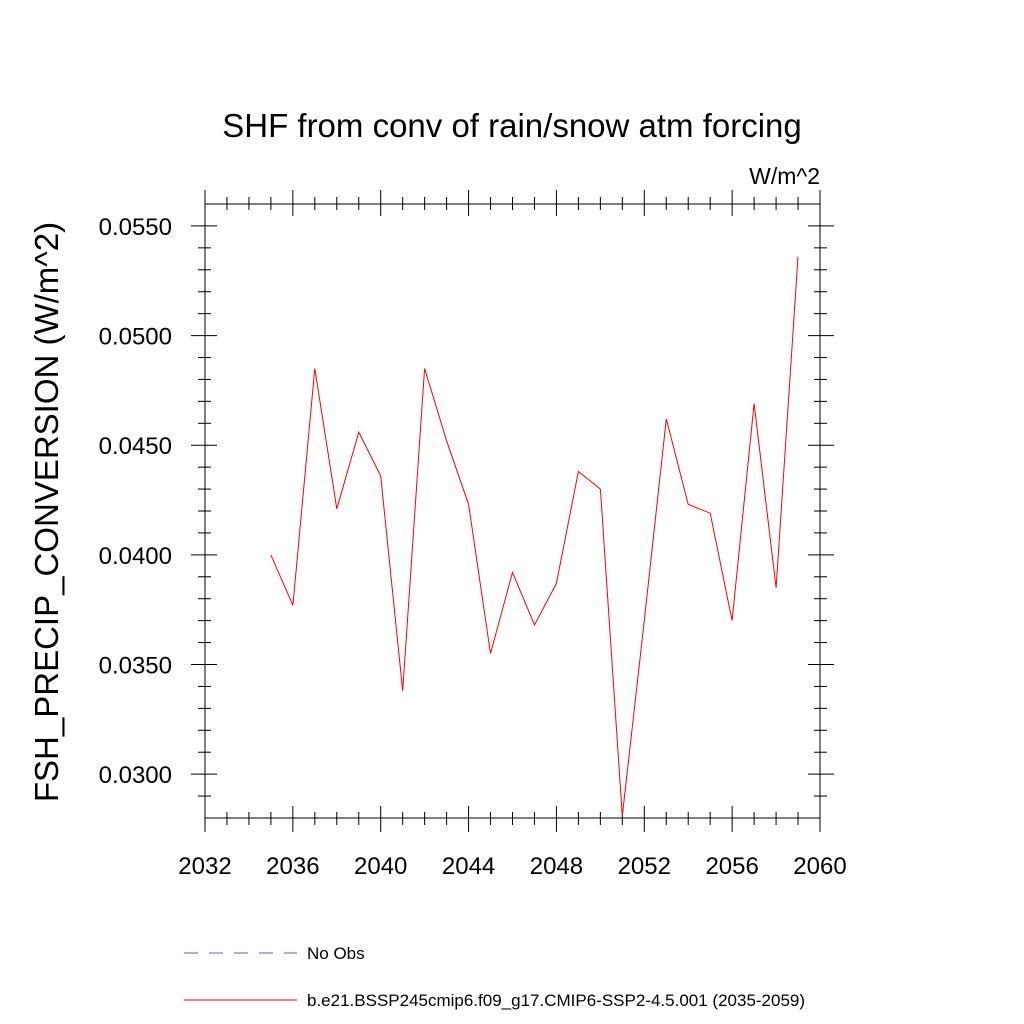 The image size is (1024, 1024). What do you see at coordinates (644, 866) in the screenshot?
I see `x-tick-label: 2052` at bounding box center [644, 866].